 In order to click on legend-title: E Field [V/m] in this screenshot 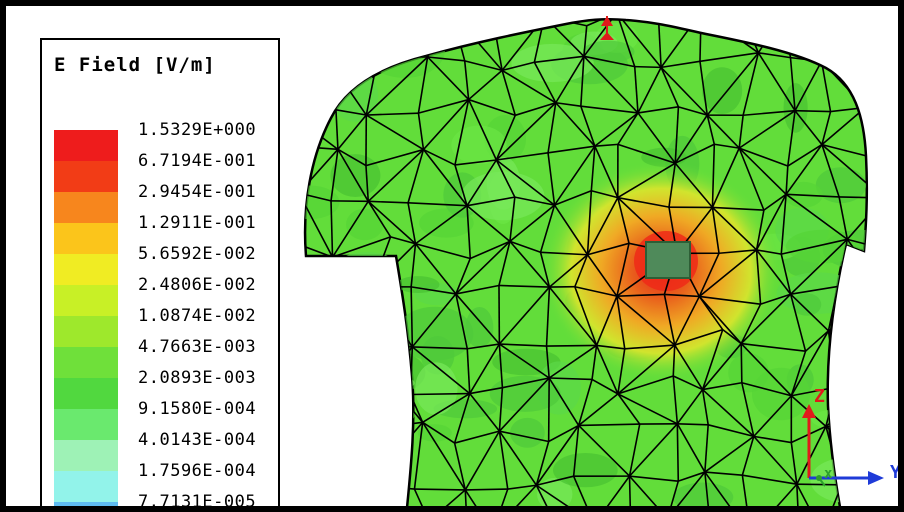, I will do `click(135, 65)`.